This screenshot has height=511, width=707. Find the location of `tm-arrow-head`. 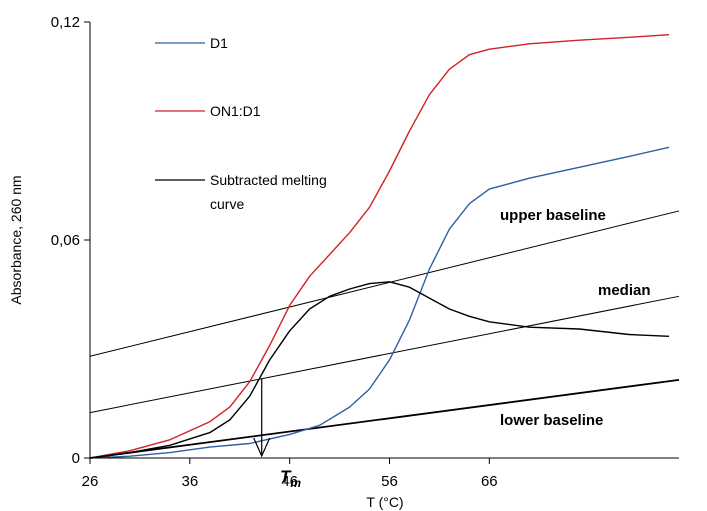

tm-arrow-head is located at coordinates (262, 447).